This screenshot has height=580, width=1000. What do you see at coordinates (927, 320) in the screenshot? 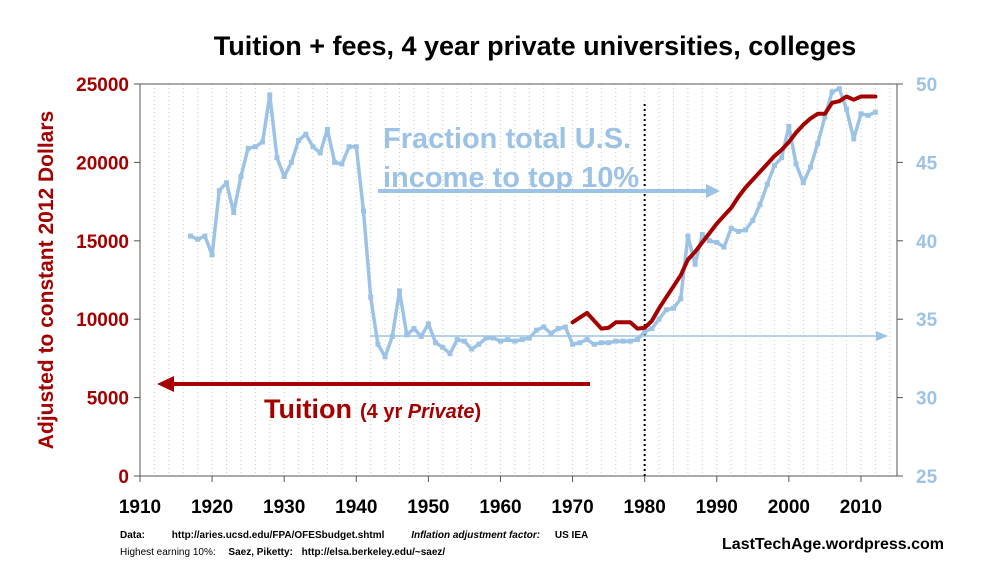
I see `y-right-tick-label: 35` at bounding box center [927, 320].